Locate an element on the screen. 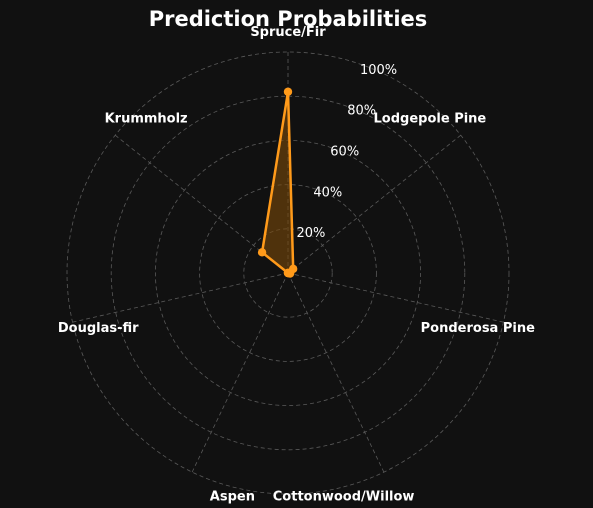 The height and width of the screenshot is (508, 593). radial-tick-labels: 20% 40% 60% 80% 100% is located at coordinates (346, 152).